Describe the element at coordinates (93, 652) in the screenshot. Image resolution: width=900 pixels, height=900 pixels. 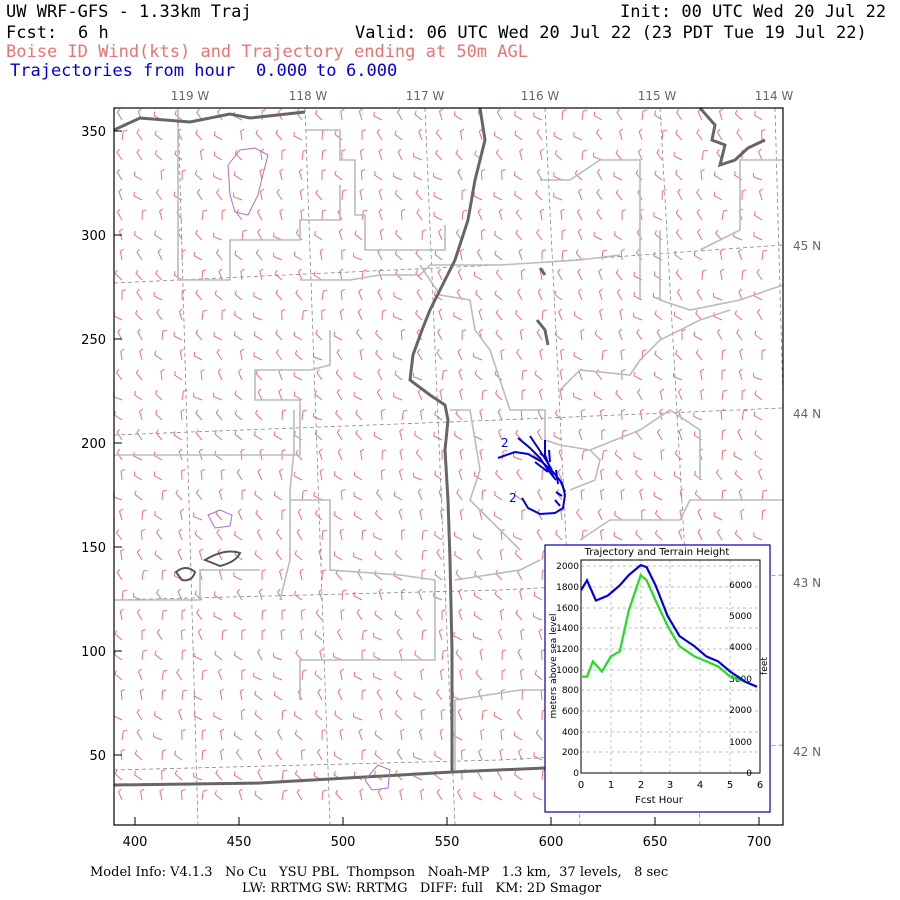
I see `y-tick-label: 100` at that location.